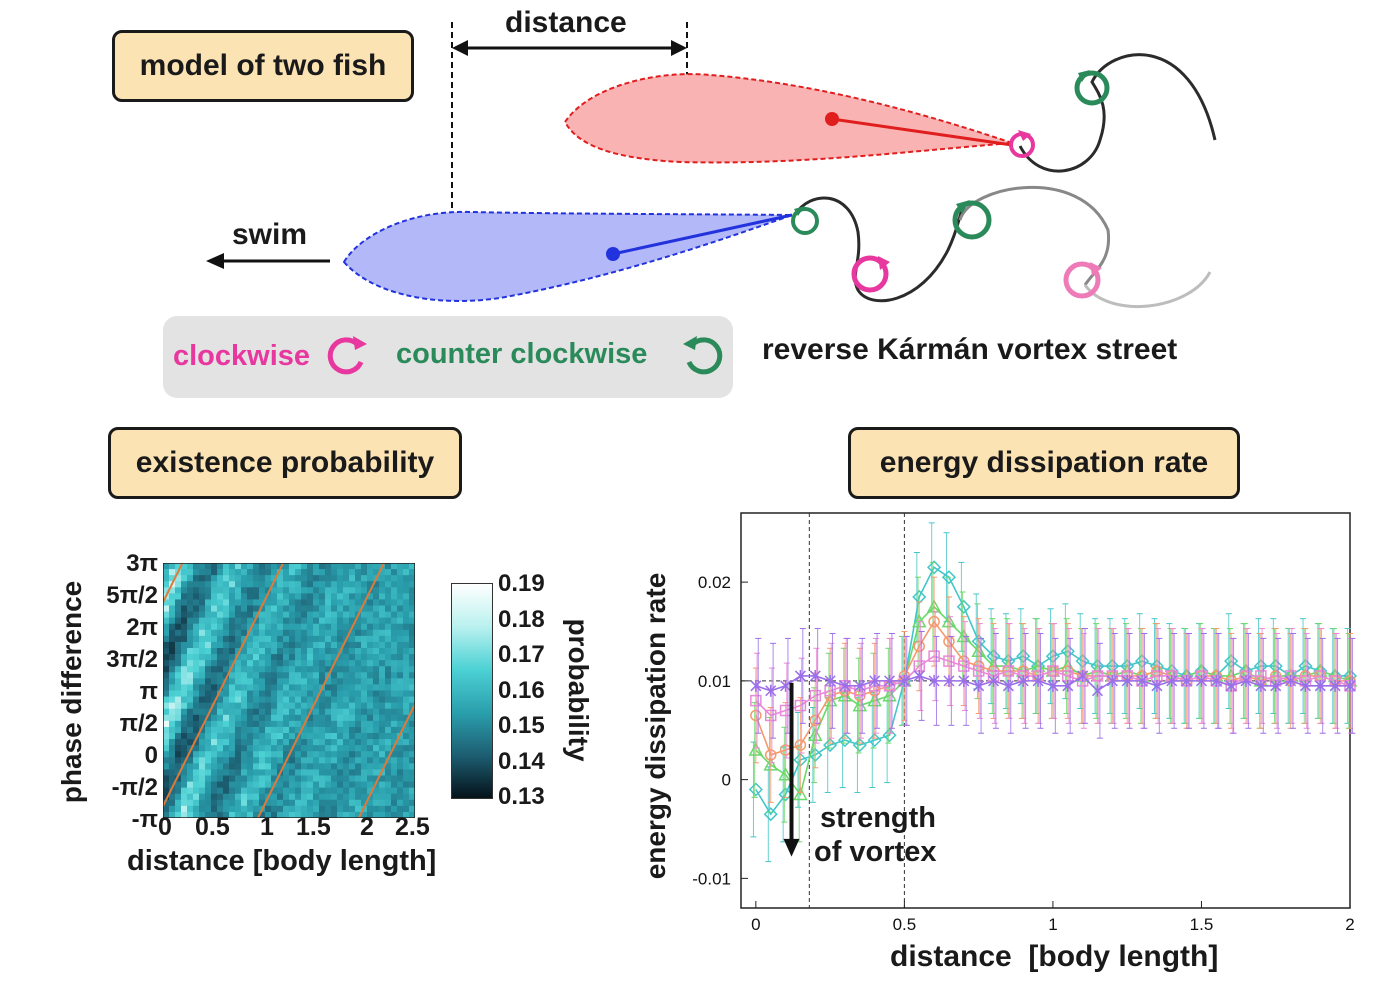  Describe the element at coordinates (522, 354) in the screenshot. I see `legend-counter-label: counter clockwise` at that location.